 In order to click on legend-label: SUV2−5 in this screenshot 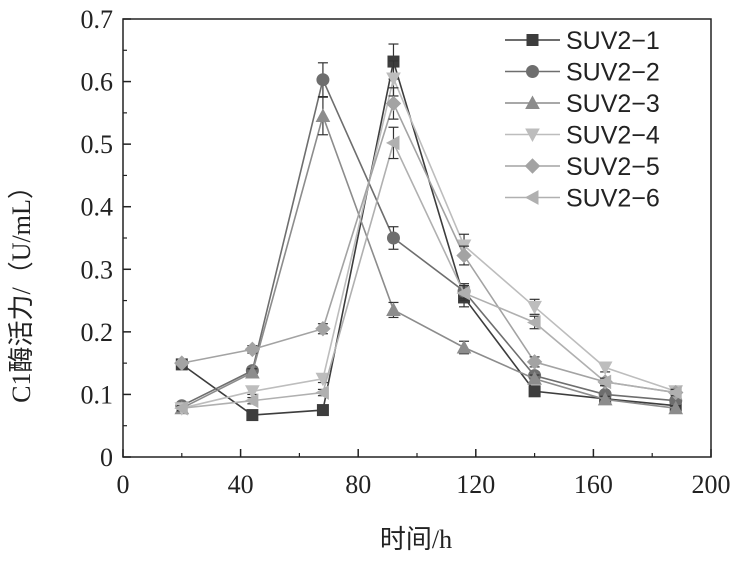, I will do `click(613, 167)`.